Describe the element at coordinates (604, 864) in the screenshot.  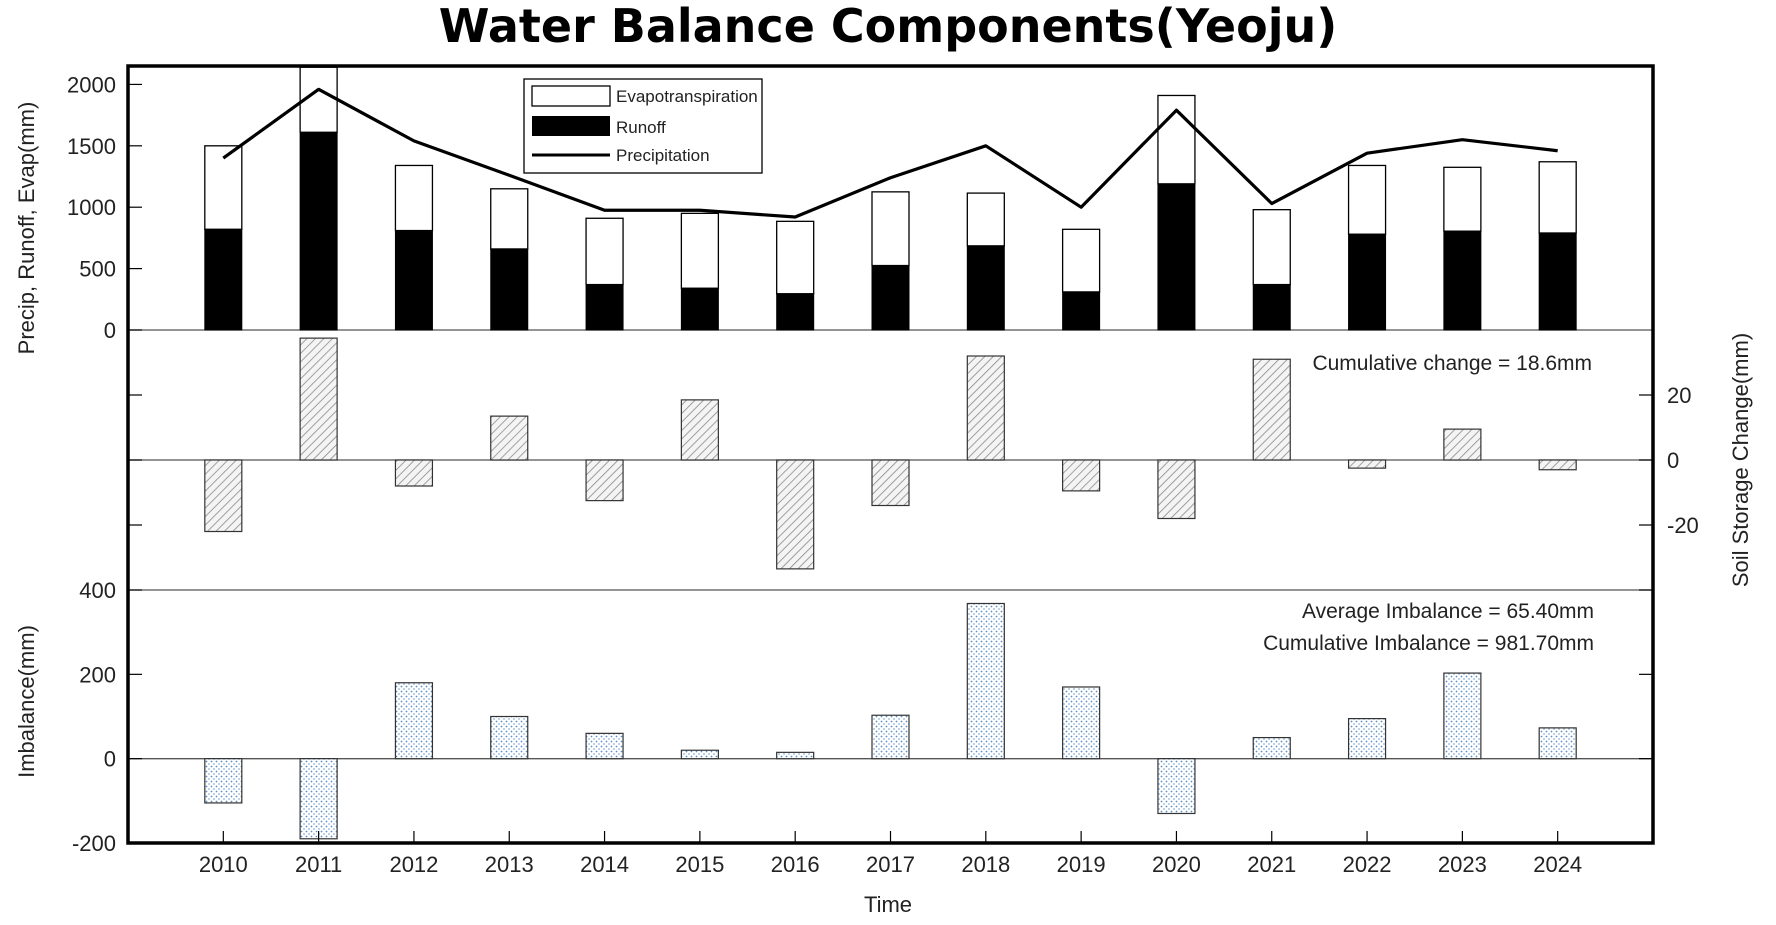
I see `x-tick-label: 2014` at that location.